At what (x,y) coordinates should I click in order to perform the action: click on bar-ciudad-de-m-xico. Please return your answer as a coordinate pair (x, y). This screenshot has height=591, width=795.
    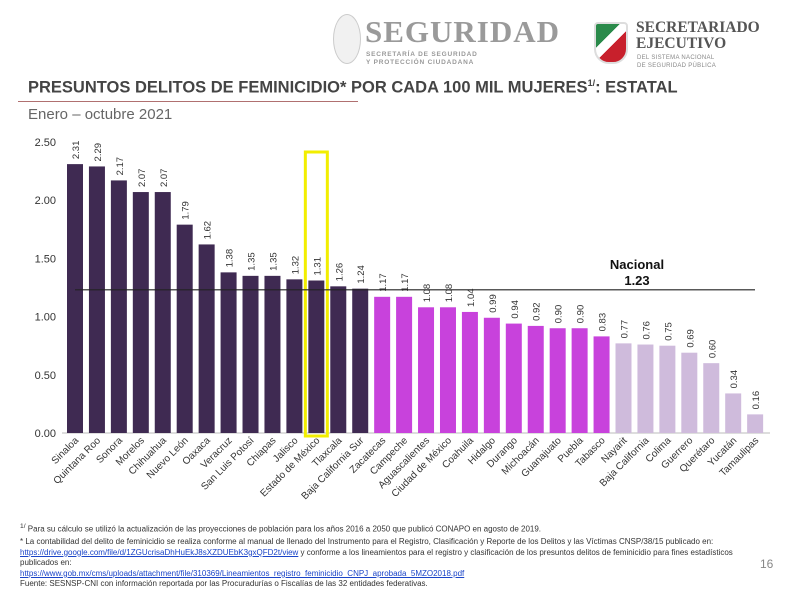
    Looking at the image, I should click on (447, 370).